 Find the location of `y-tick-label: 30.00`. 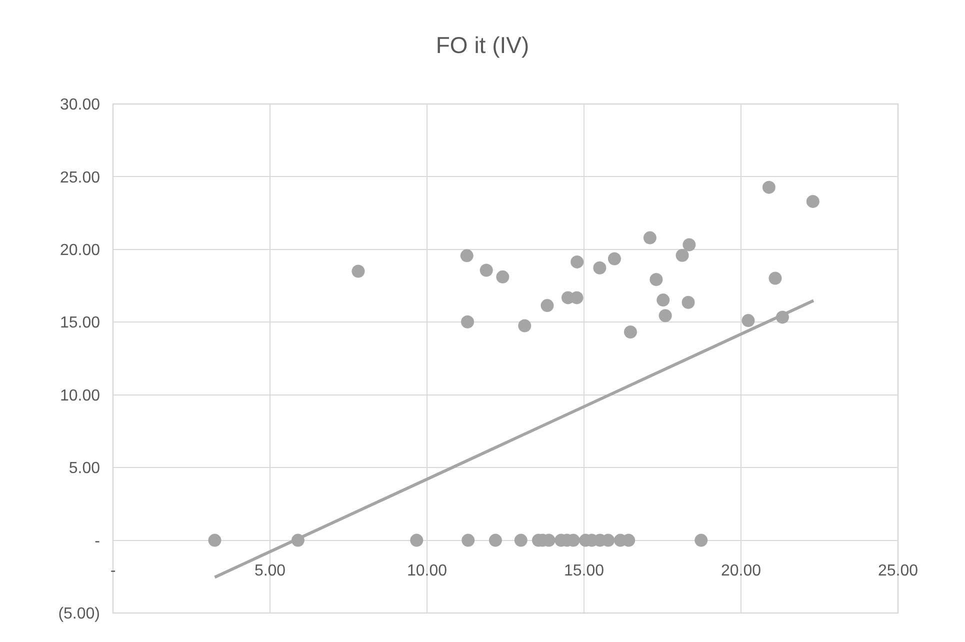

y-tick-label: 30.00 is located at coordinates (80, 105).